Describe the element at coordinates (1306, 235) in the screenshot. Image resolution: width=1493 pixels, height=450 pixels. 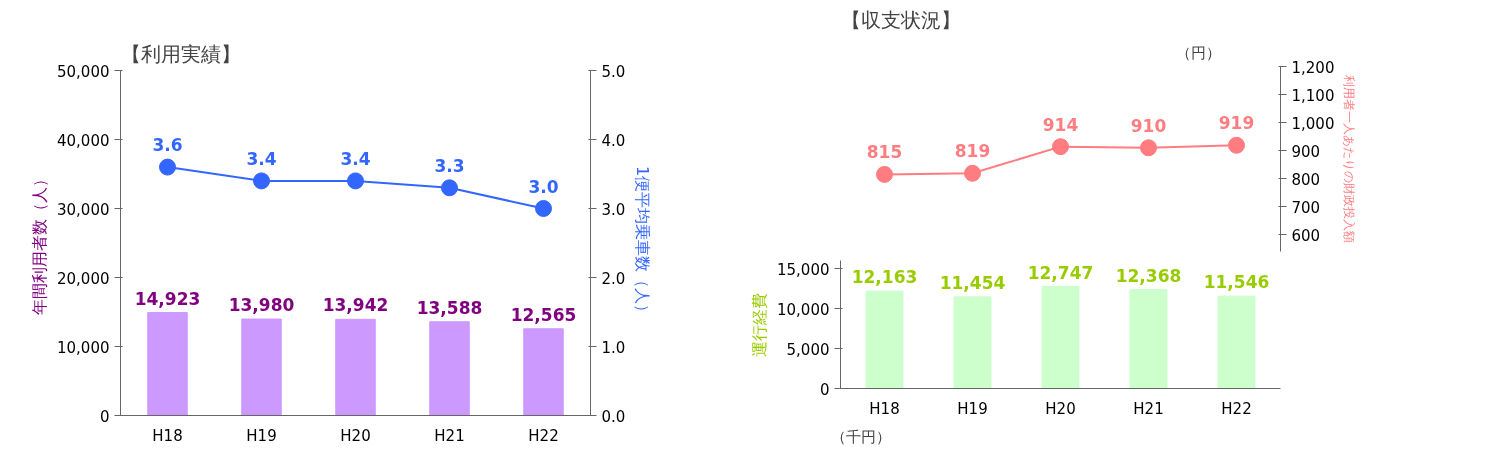
I see `y-tick-label: 600` at that location.